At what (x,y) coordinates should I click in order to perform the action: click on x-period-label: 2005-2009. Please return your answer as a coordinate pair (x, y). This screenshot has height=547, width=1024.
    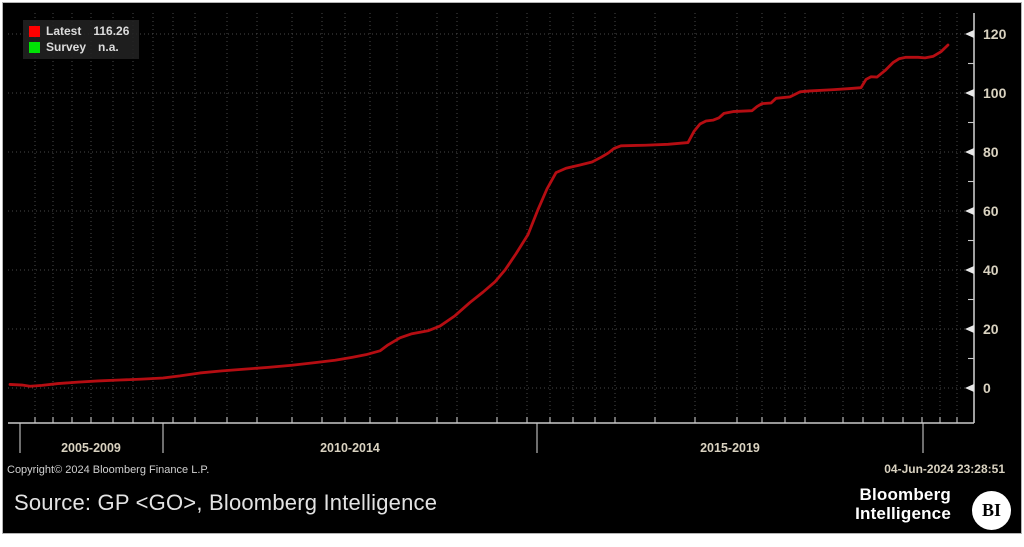
    Looking at the image, I should click on (91, 448).